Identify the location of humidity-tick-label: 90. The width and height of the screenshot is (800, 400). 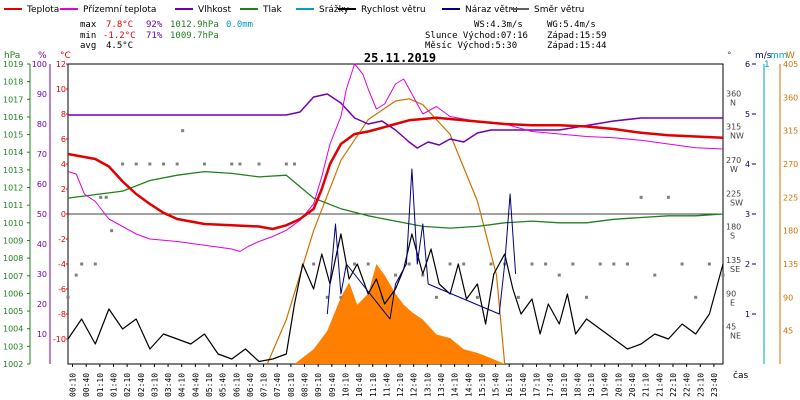
(42, 94).